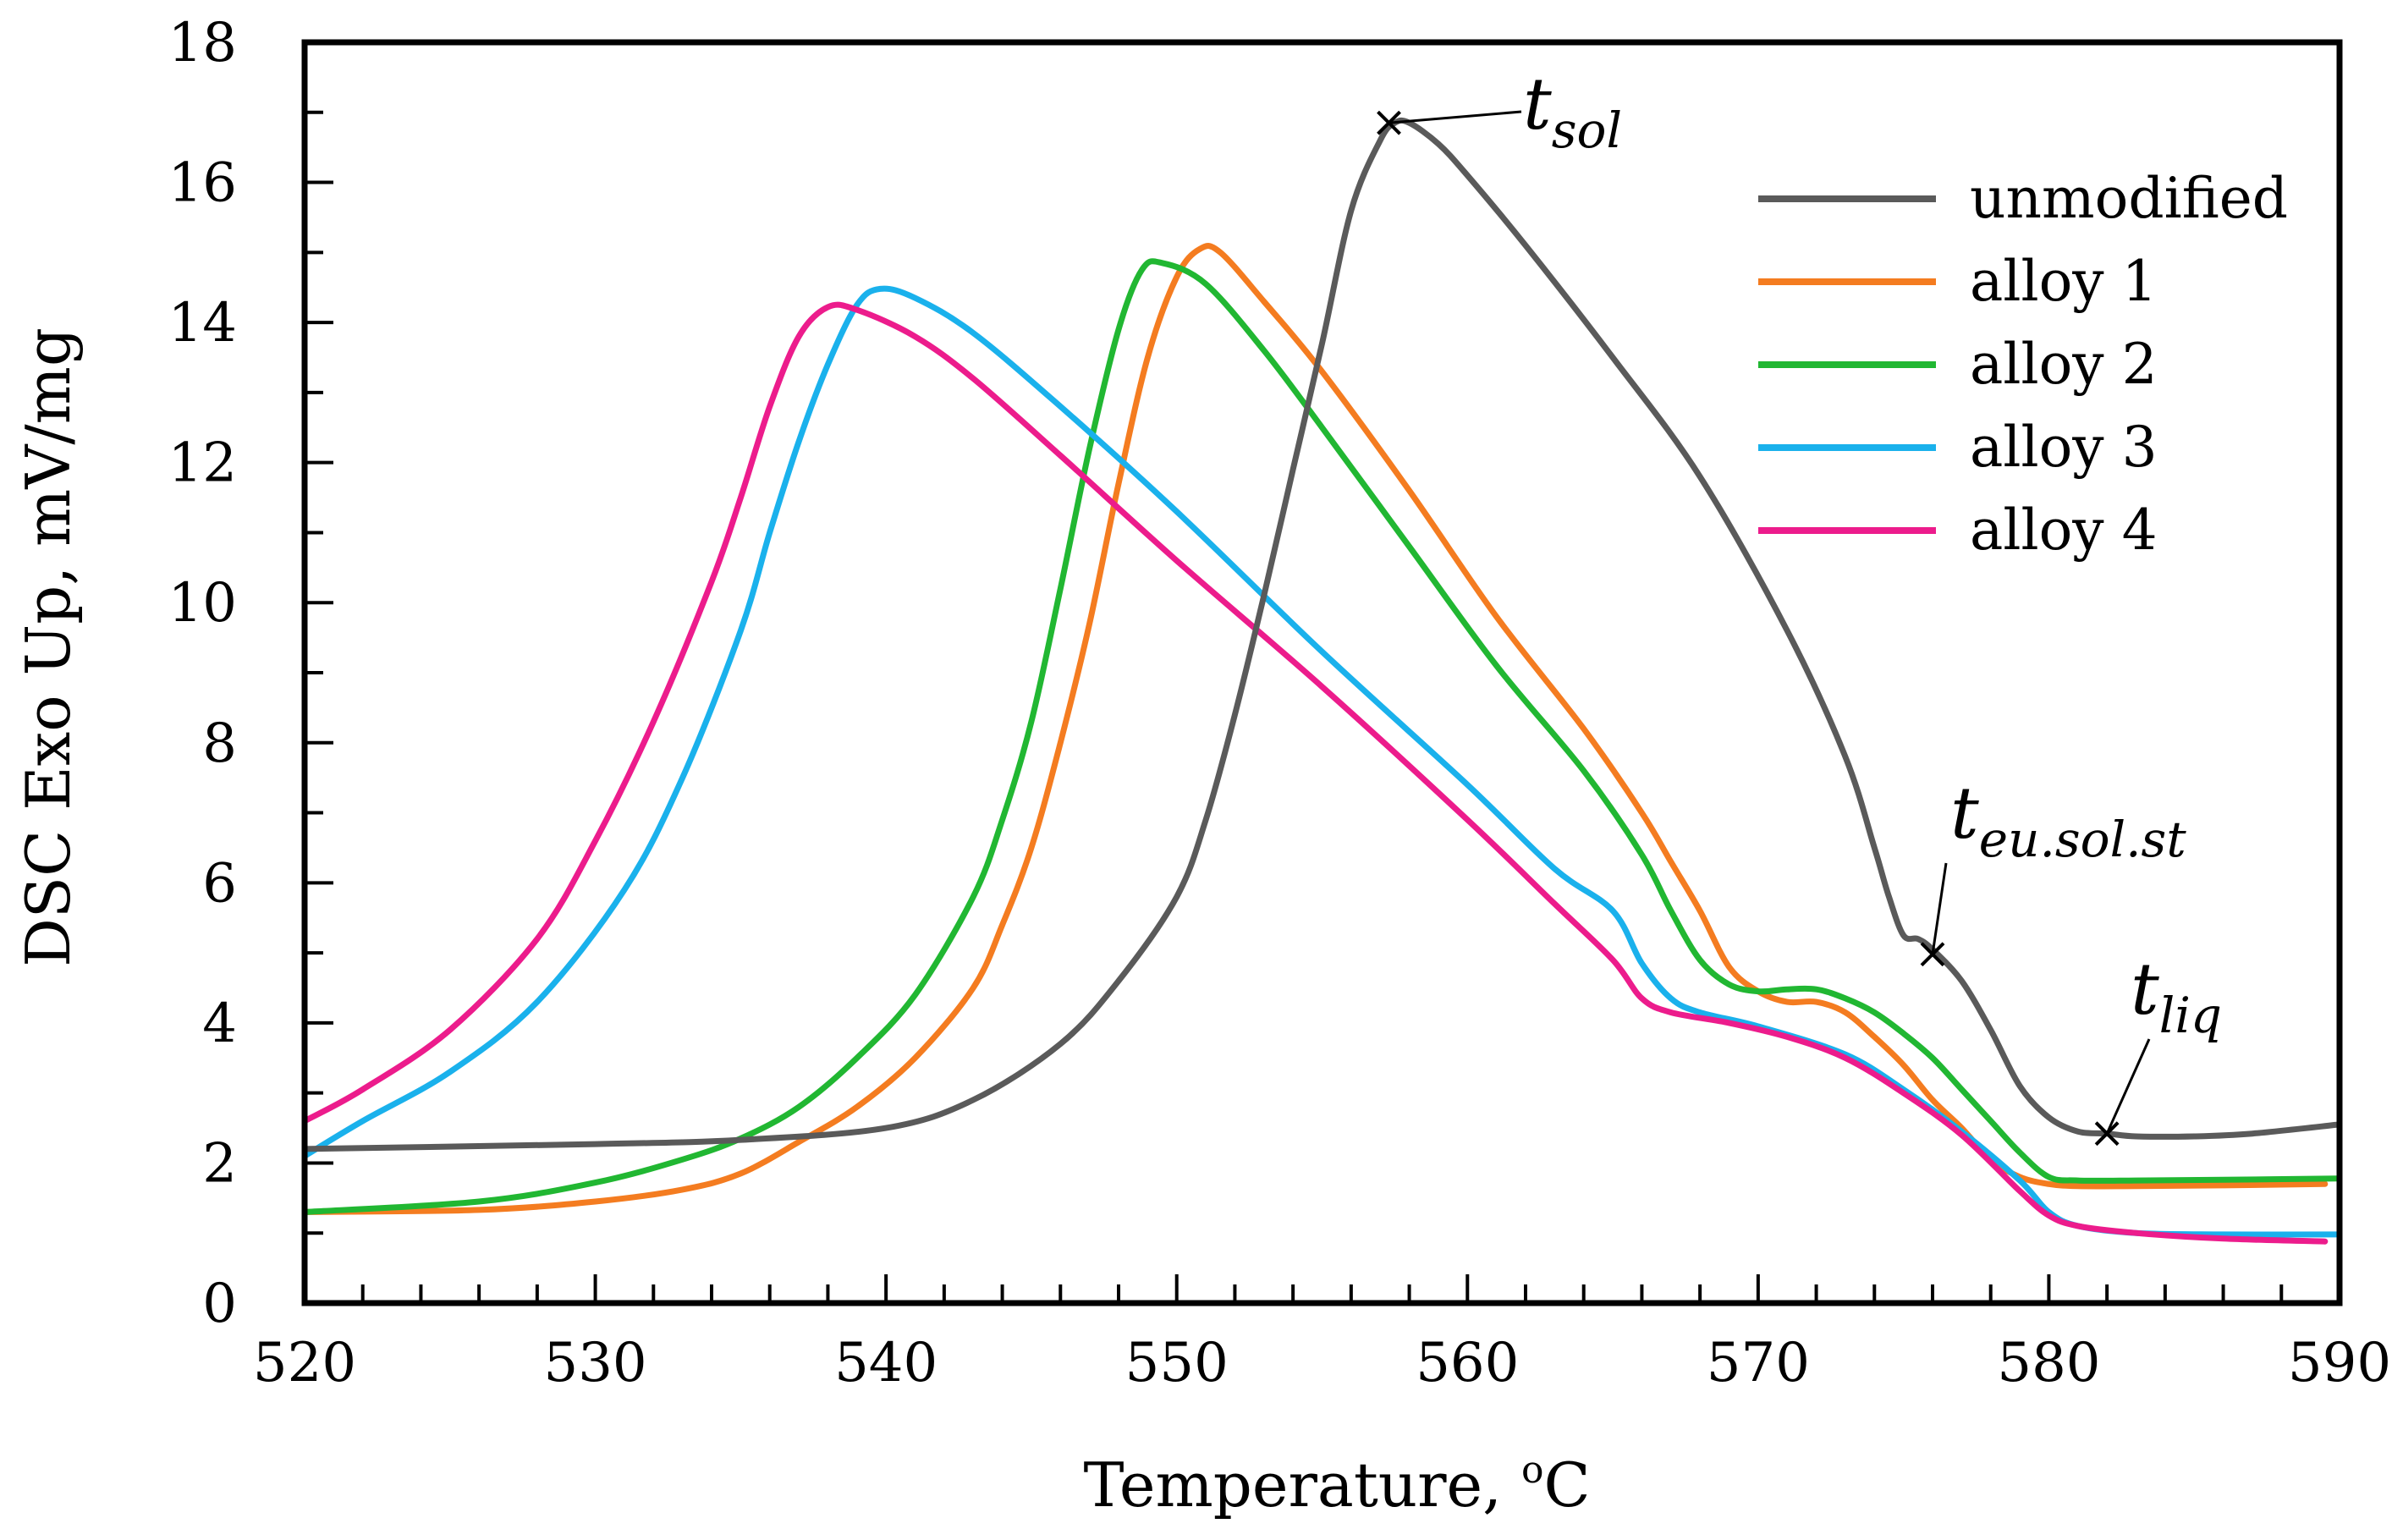 The image size is (2403, 1540). What do you see at coordinates (1567, 1485) in the screenshot?
I see `celsius-unit: C` at bounding box center [1567, 1485].